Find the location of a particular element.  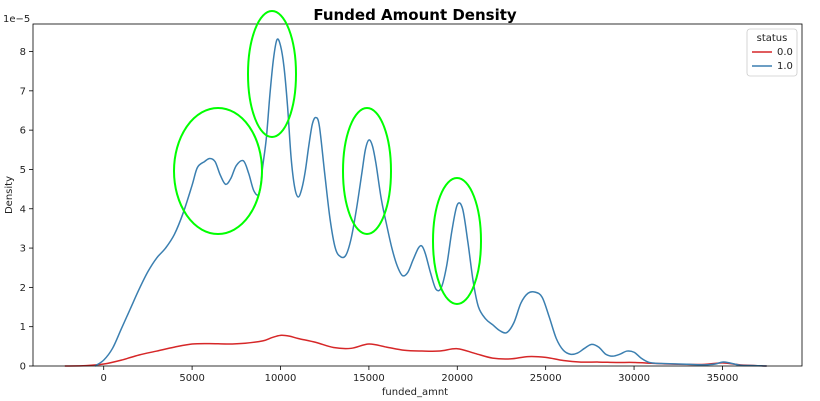

x-axis-label: funded_amnt is located at coordinates (415, 392).